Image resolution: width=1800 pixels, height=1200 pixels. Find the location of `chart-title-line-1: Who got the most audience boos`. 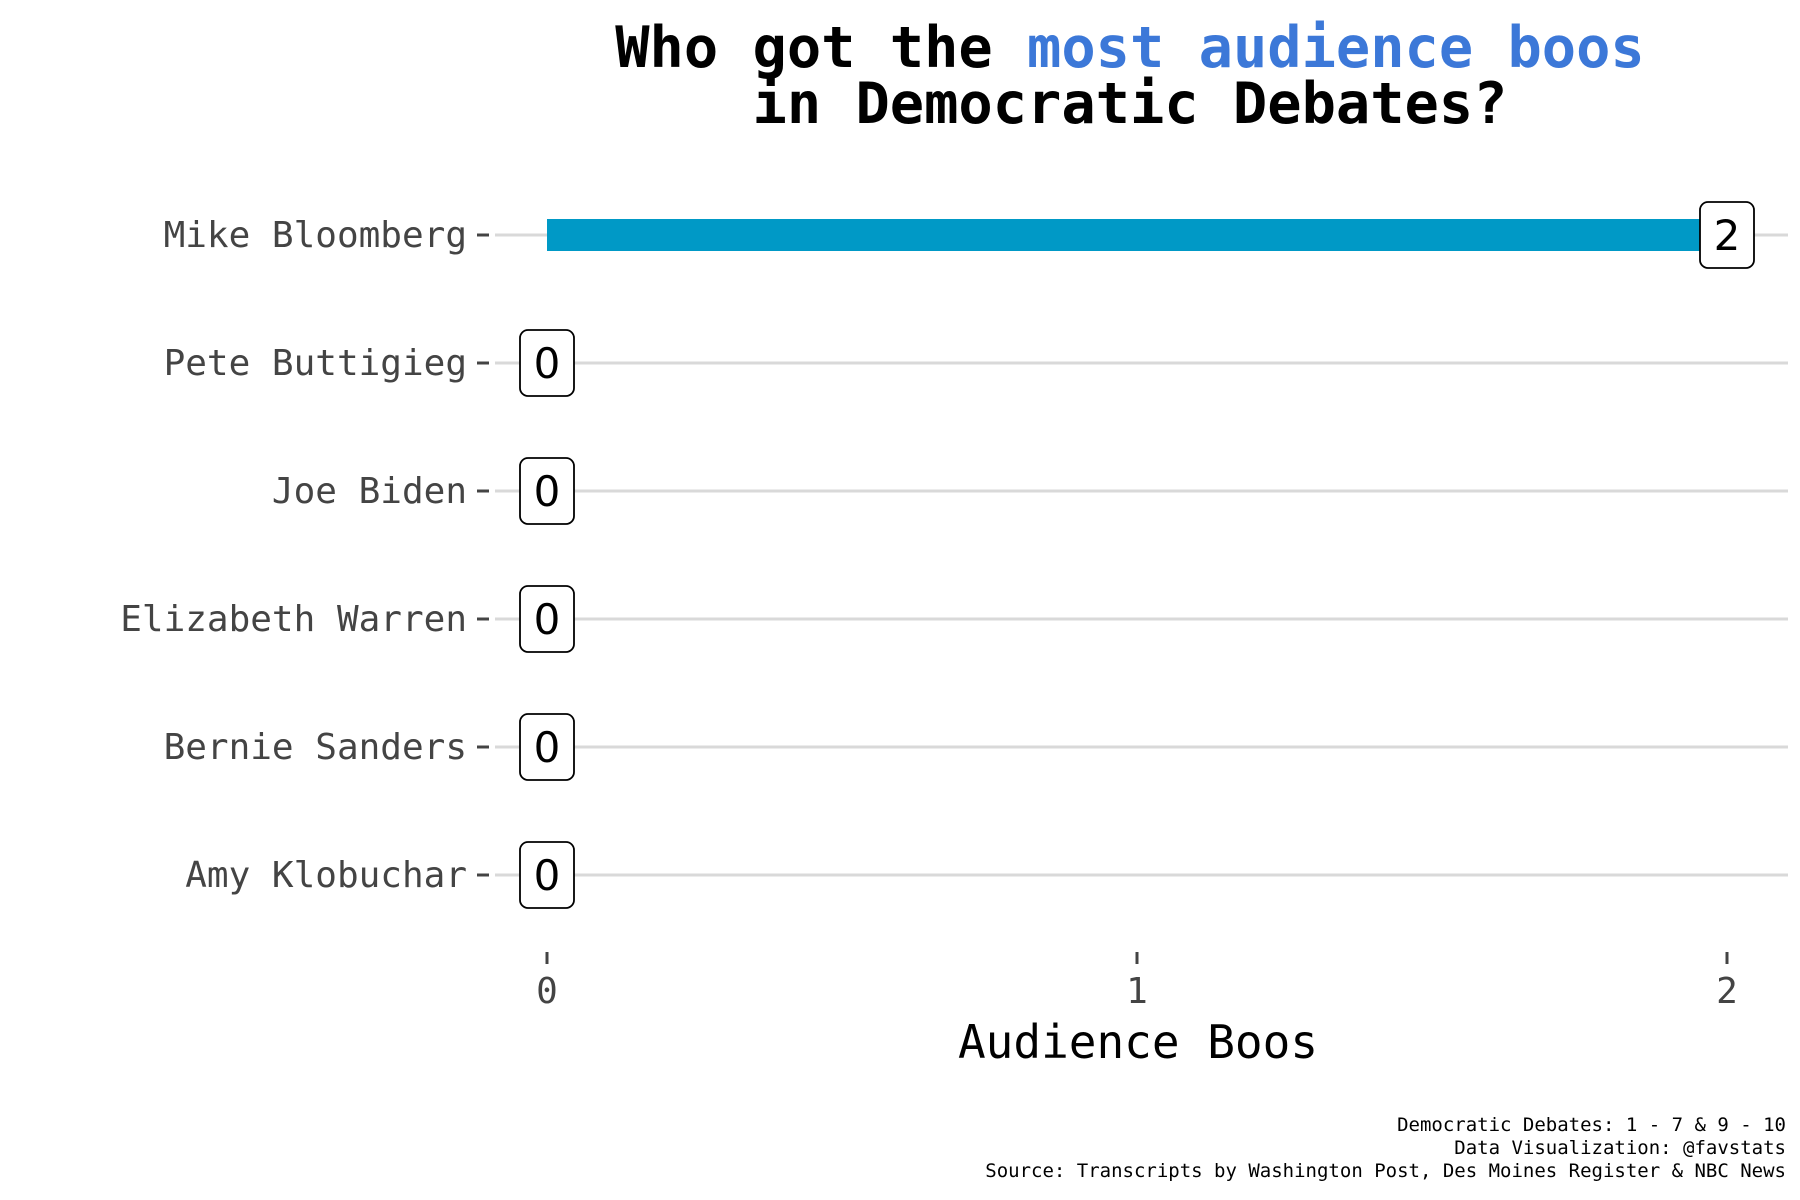

chart-title-line-1: Who got the most audience boos is located at coordinates (1130, 48).